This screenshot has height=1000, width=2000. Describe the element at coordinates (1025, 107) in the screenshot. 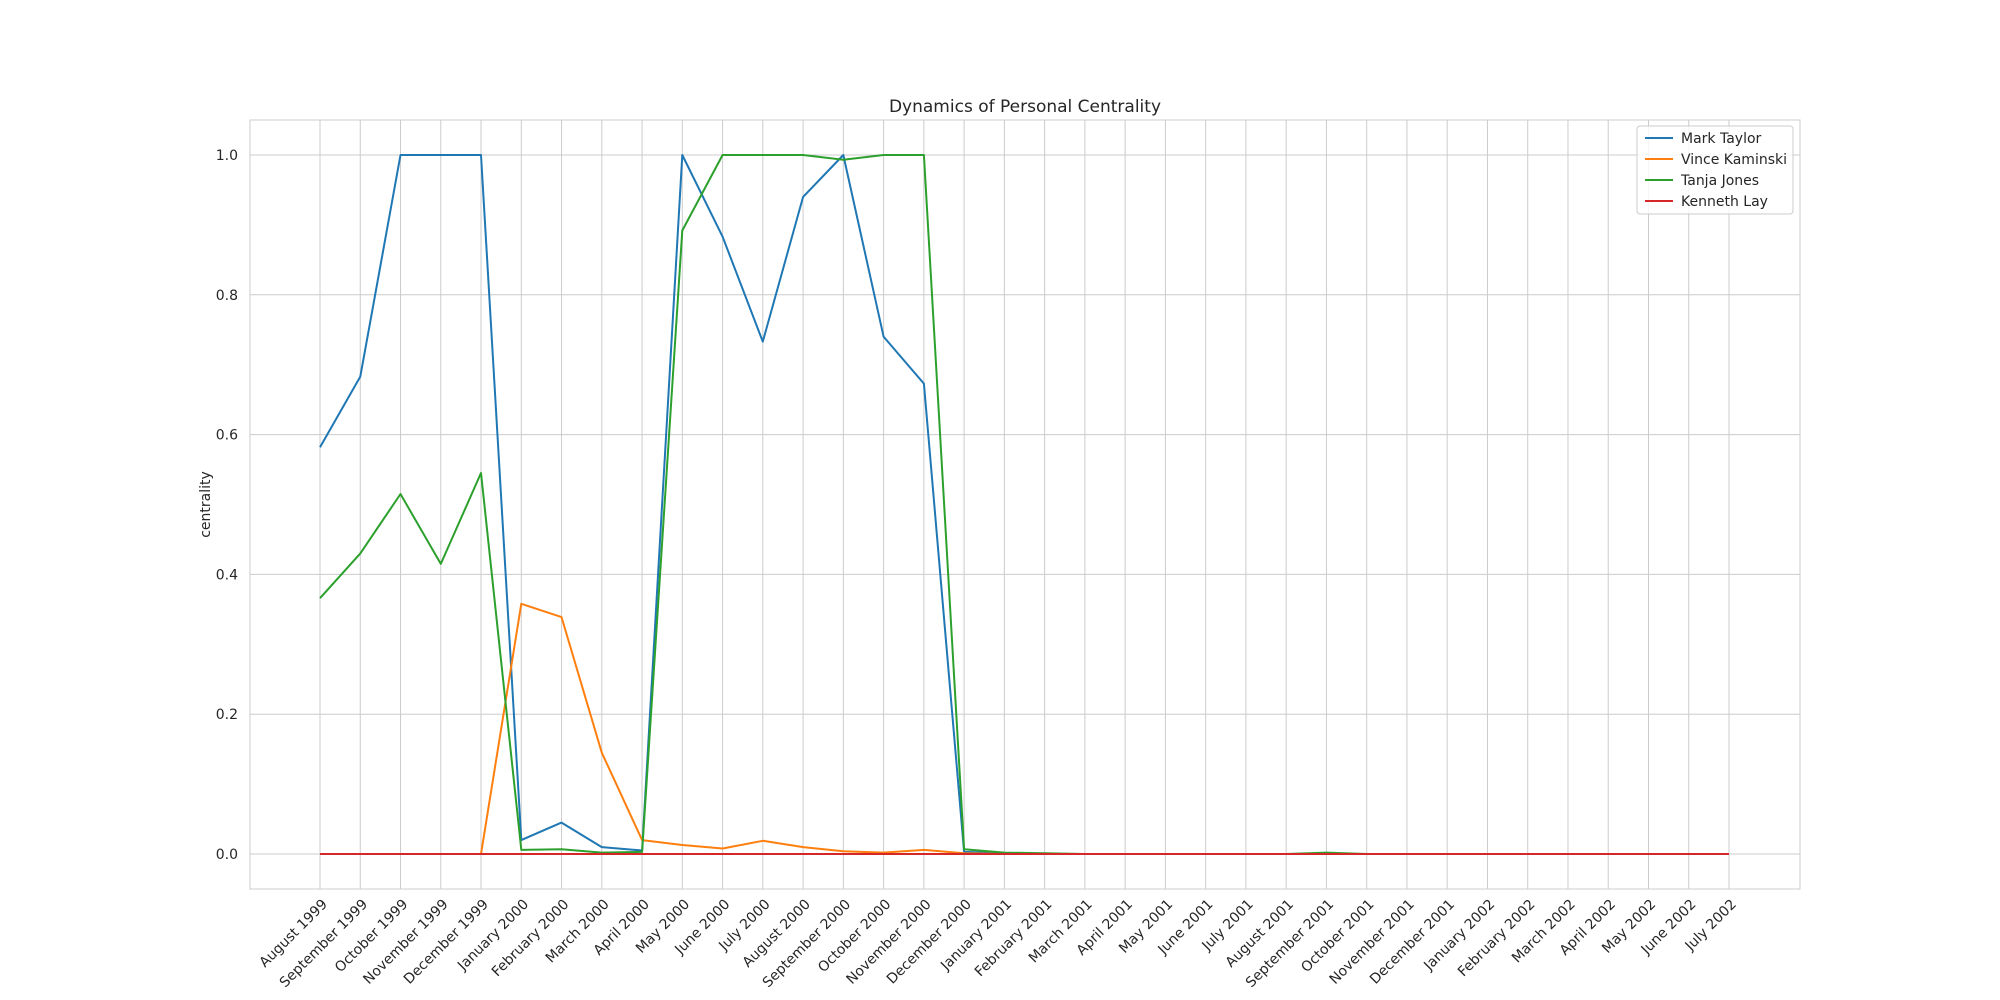

I see `chart-title: Dynamics of Personal Centrality` at that location.